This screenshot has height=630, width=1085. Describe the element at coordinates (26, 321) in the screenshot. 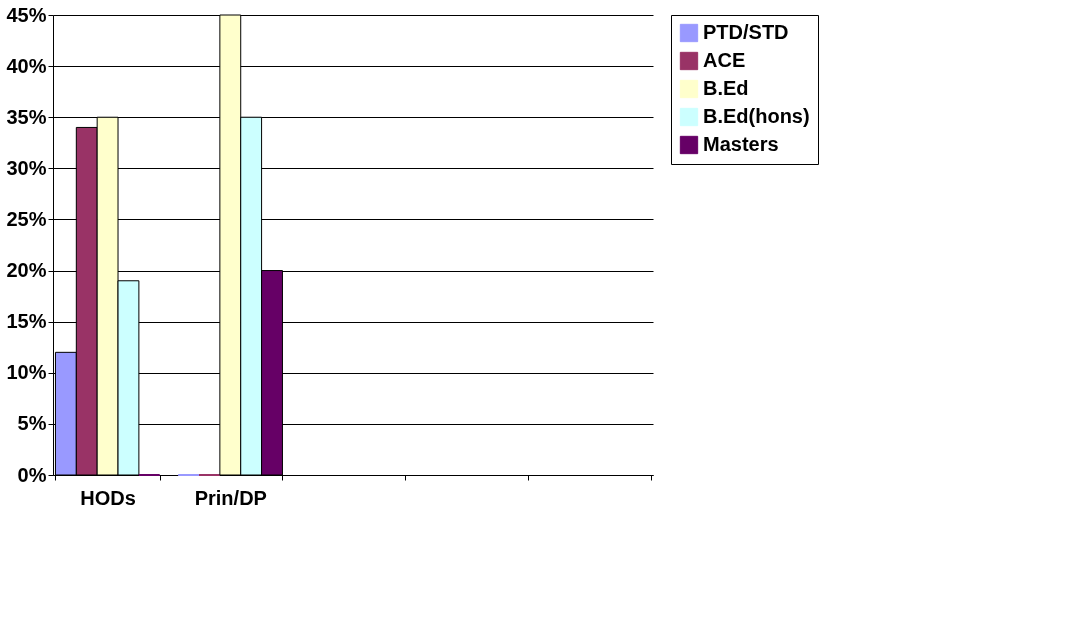

I see `y-tick-label: 15%` at that location.